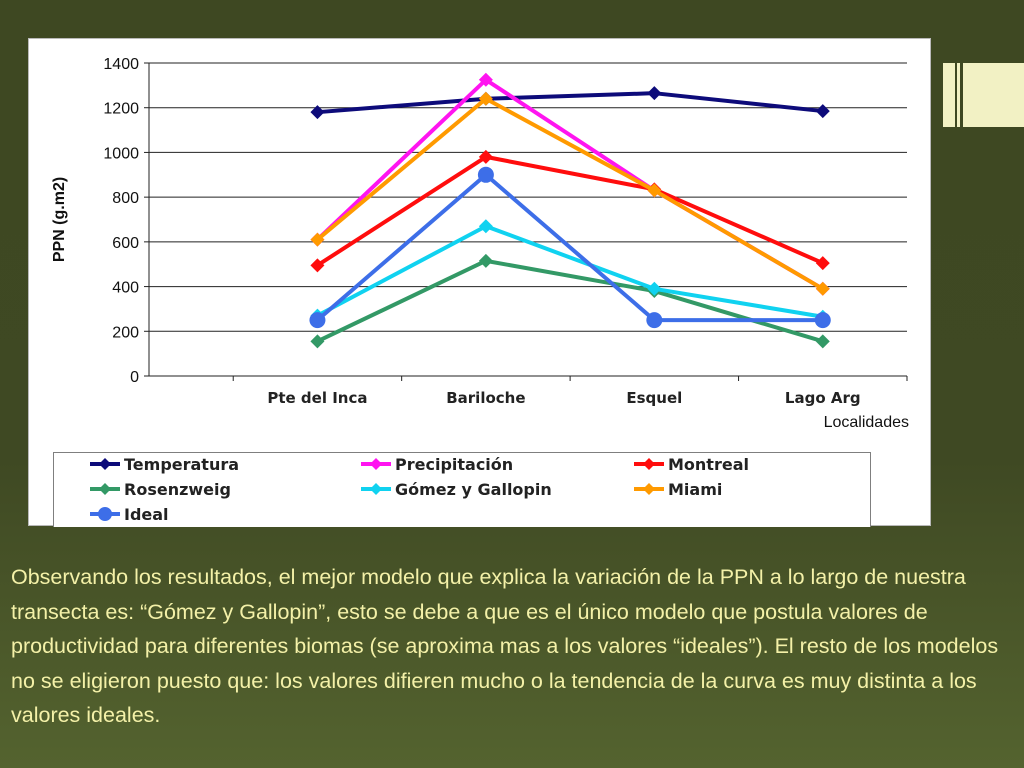 This screenshot has width=1024, height=768. What do you see at coordinates (121, 109) in the screenshot?
I see `y-tick-label: 1200` at bounding box center [121, 109].